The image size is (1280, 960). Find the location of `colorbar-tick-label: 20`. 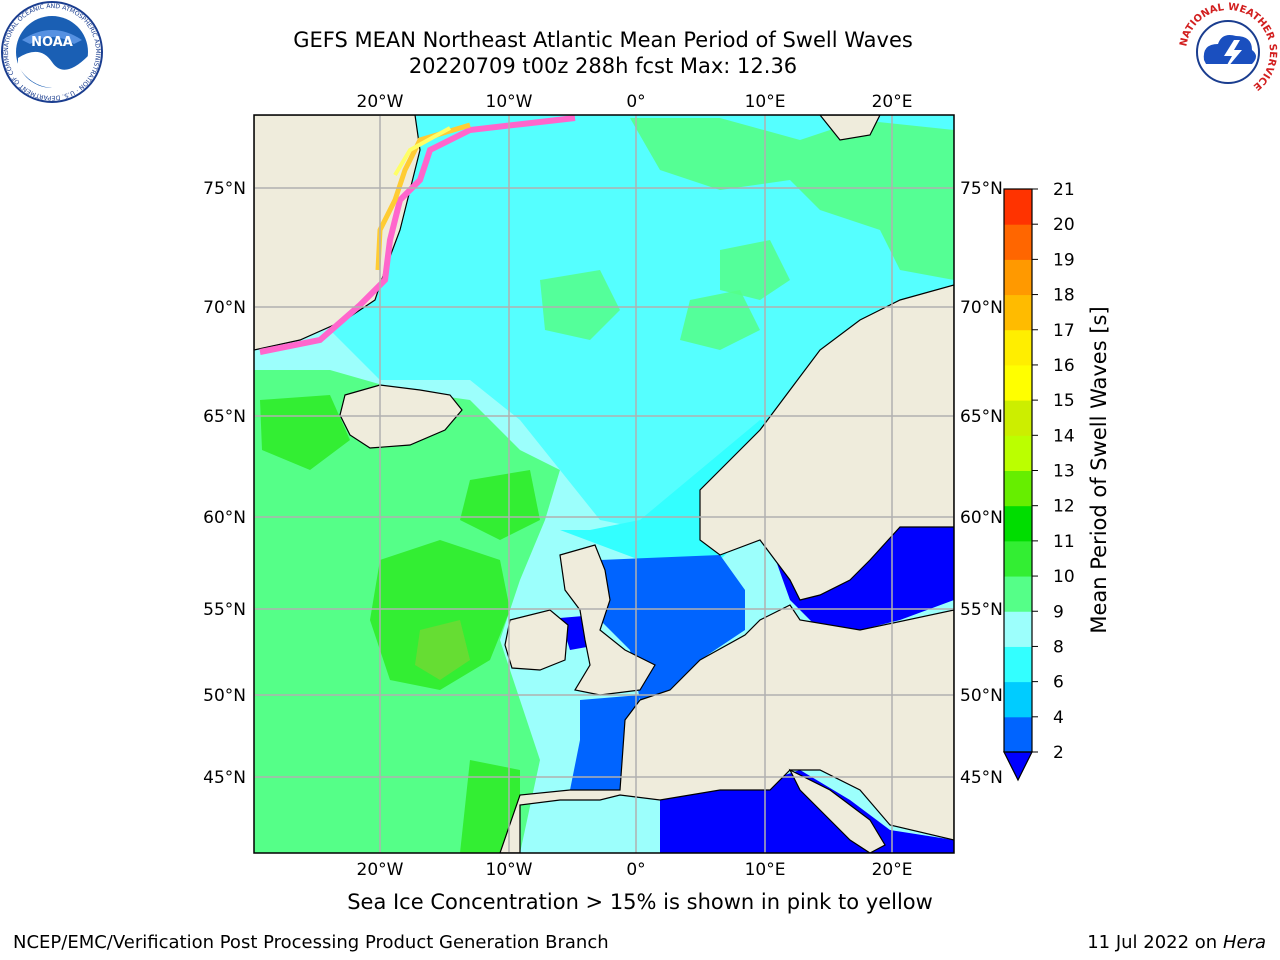

colorbar-tick-label: 20 is located at coordinates (1064, 225).